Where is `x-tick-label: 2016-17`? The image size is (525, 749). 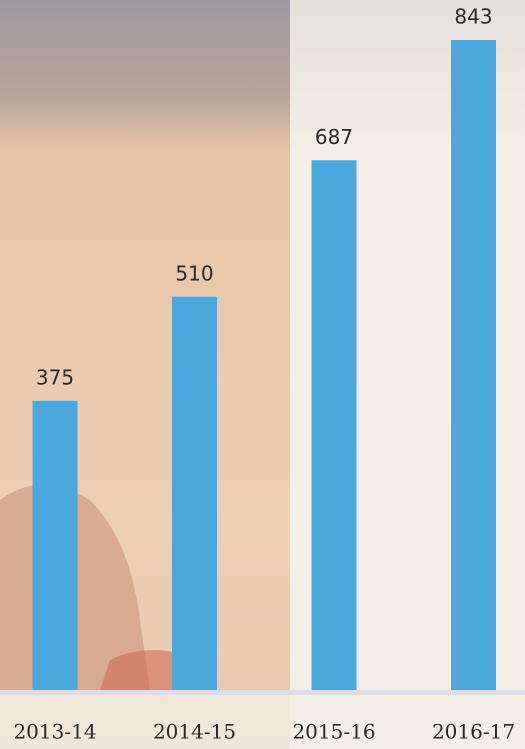
x-tick-label: 2016-17 is located at coordinates (473, 732).